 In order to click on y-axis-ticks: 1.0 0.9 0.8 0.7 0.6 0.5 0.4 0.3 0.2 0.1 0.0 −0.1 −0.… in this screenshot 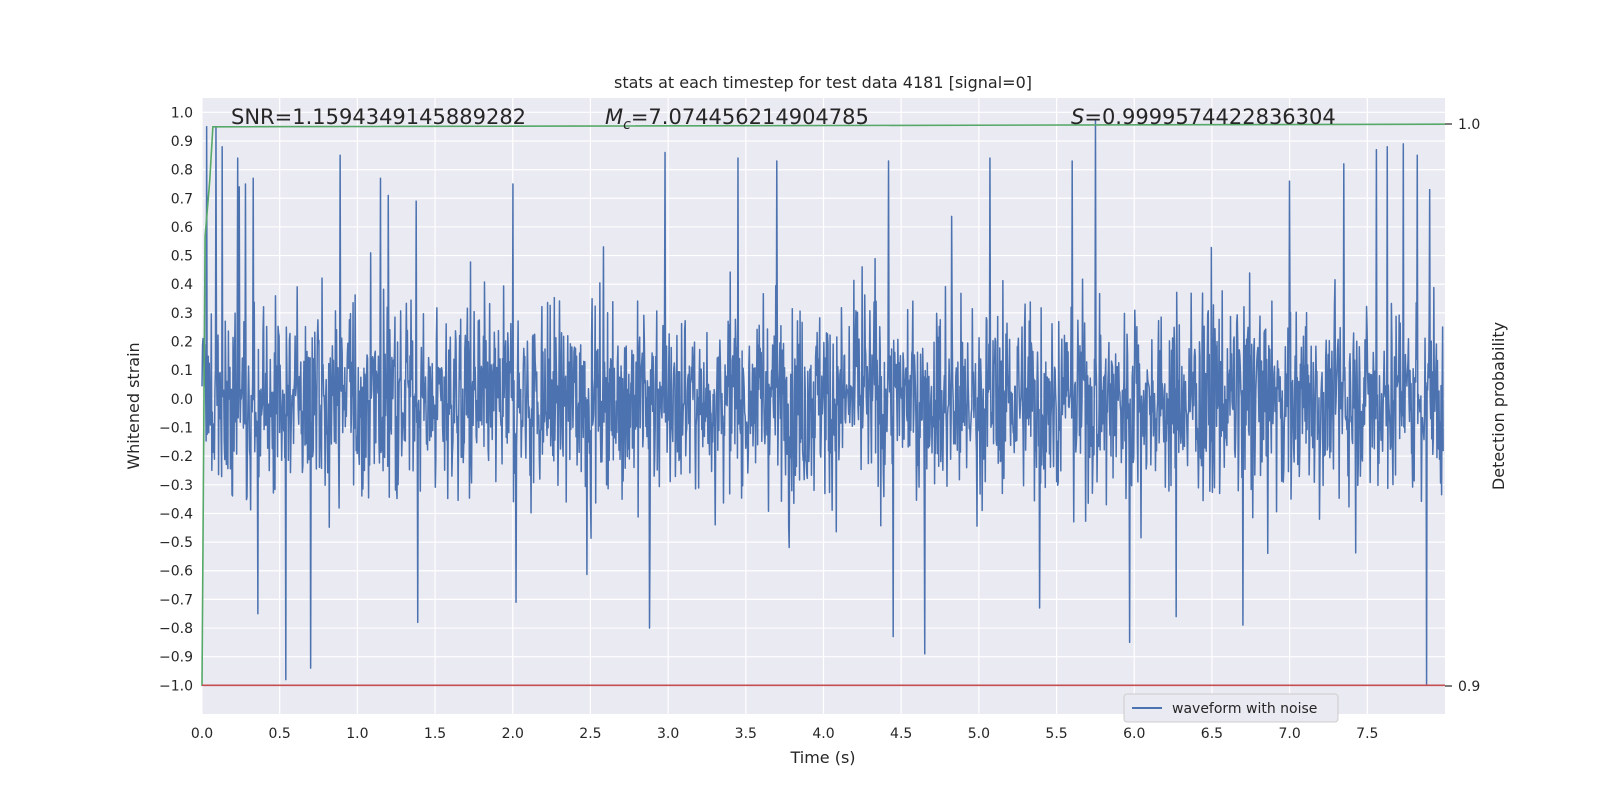, I will do `click(176, 399)`.